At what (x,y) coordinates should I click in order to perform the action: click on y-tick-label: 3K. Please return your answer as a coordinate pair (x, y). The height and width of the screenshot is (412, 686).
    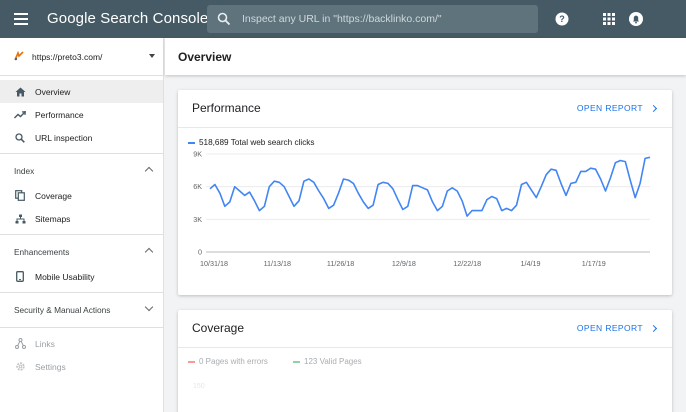
    Looking at the image, I should click on (197, 219).